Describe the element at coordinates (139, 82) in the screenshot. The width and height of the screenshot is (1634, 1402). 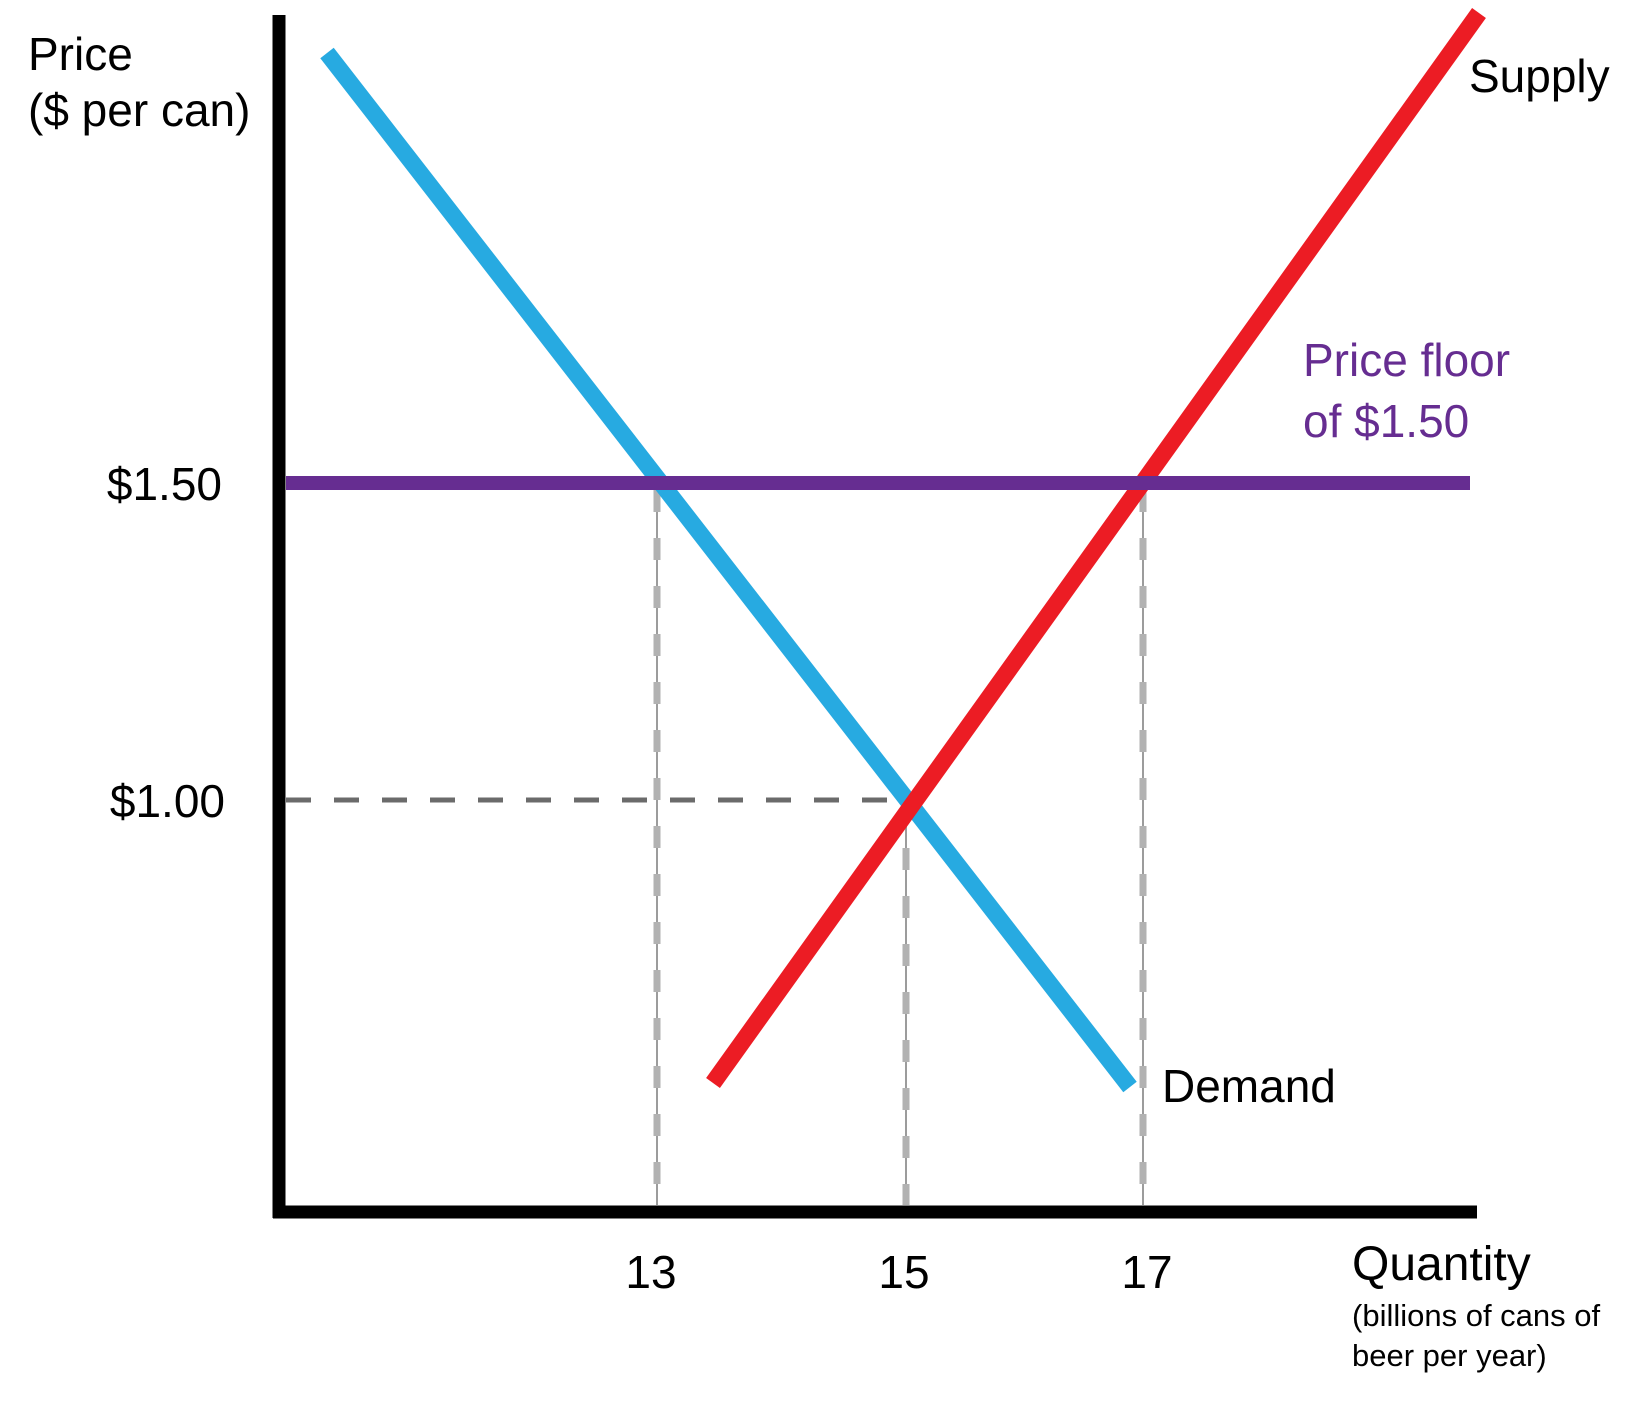
I see `y-axis-title: Price ($ per can)` at that location.